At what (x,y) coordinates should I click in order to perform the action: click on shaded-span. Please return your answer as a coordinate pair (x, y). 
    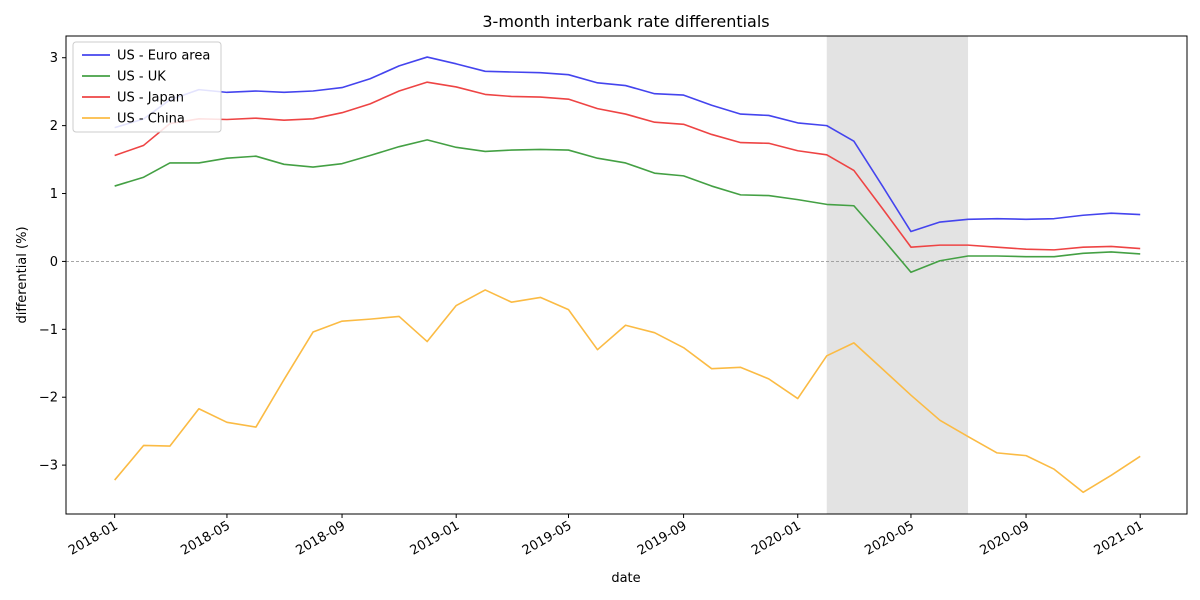
    Looking at the image, I should click on (897, 275).